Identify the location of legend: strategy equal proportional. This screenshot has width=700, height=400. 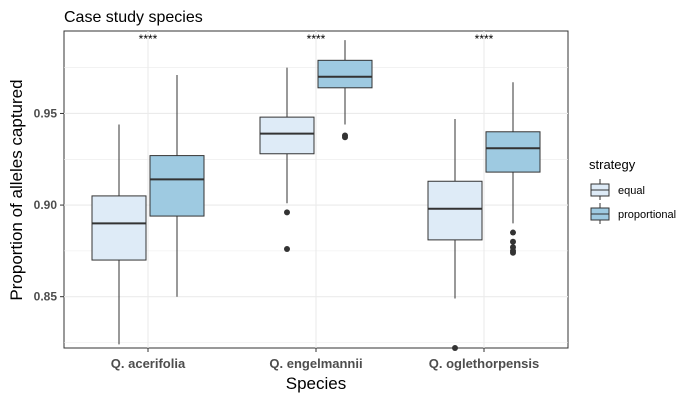
(632, 190).